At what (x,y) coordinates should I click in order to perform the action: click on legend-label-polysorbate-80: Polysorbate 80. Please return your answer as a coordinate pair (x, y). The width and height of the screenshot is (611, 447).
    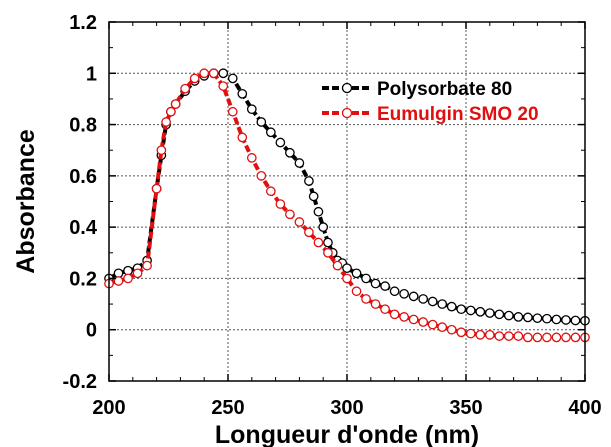
    Looking at the image, I should click on (444, 89).